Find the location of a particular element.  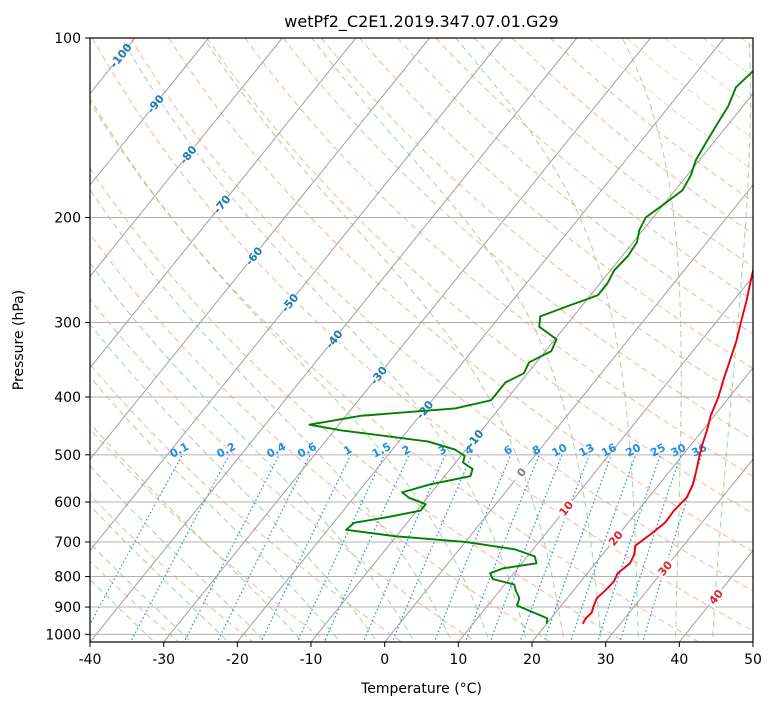

y-tick-label: 600 is located at coordinates (67, 503).